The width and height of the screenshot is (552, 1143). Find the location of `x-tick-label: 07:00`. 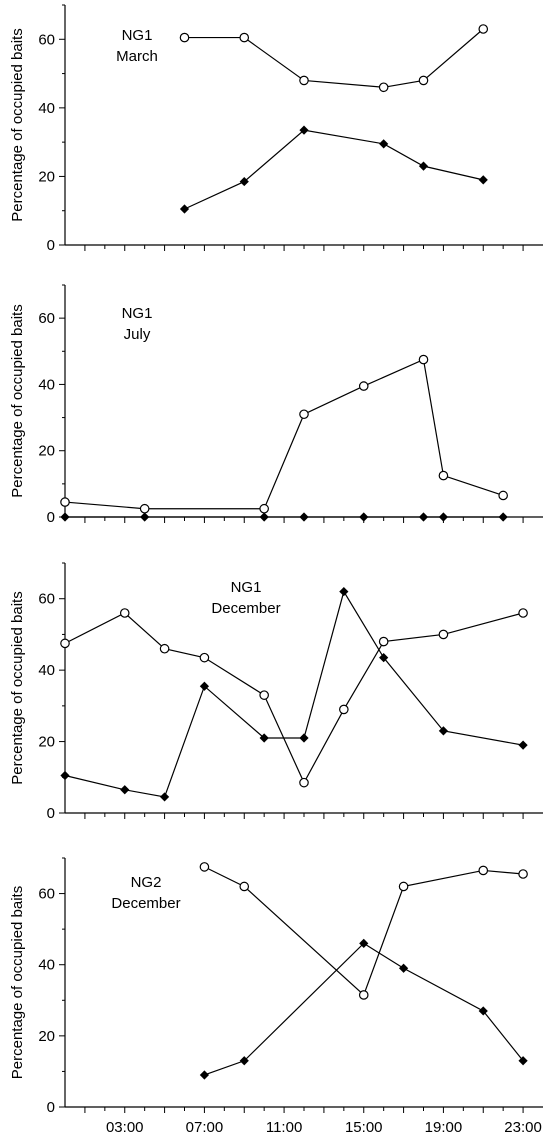

x-tick-label: 07:00 is located at coordinates (205, 1127).